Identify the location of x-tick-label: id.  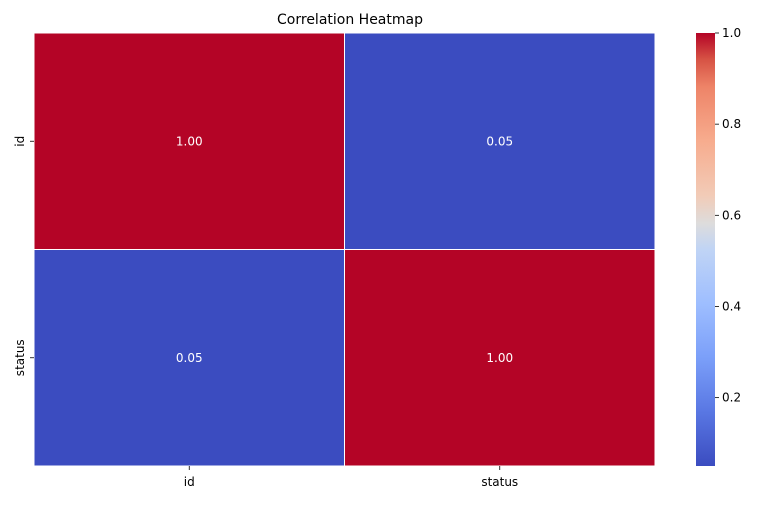
(189, 482).